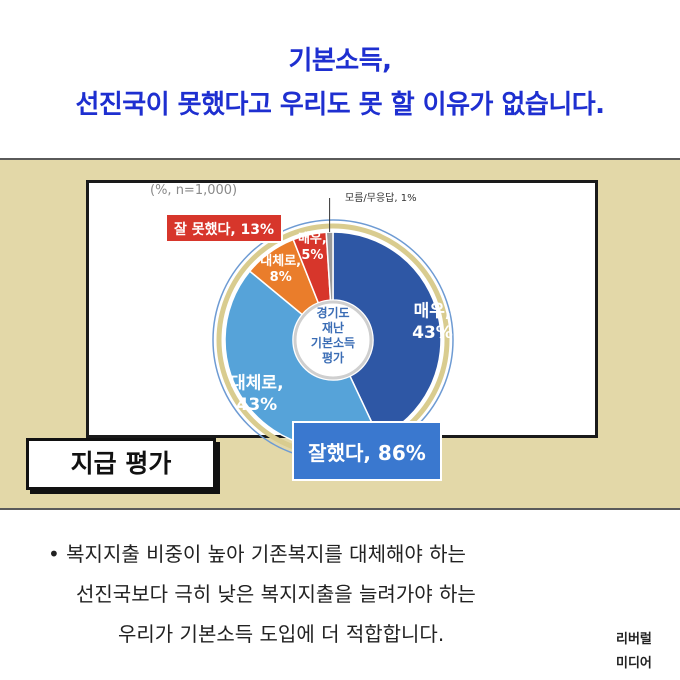 The image size is (680, 680). What do you see at coordinates (312, 239) in the screenshot?
I see `slice-label-3: 매우,` at bounding box center [312, 239].